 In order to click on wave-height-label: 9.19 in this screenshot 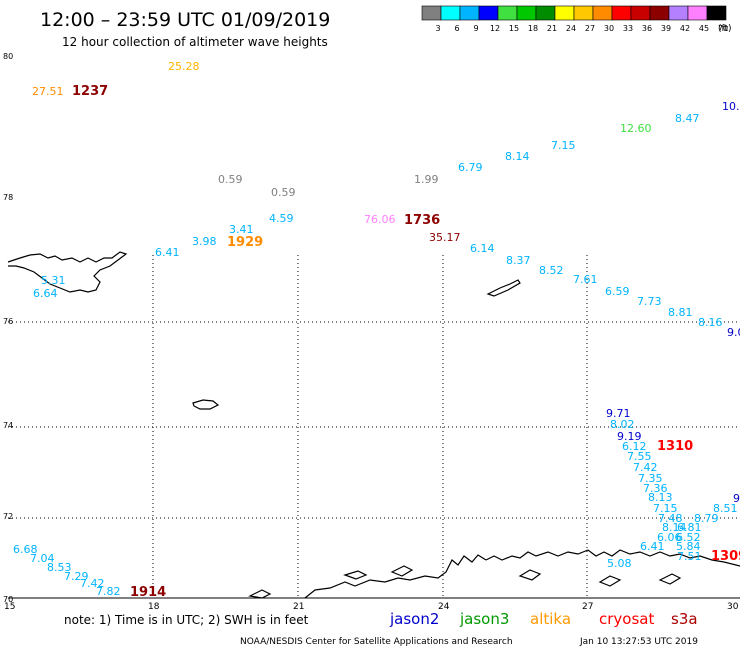, I will do `click(629, 436)`.